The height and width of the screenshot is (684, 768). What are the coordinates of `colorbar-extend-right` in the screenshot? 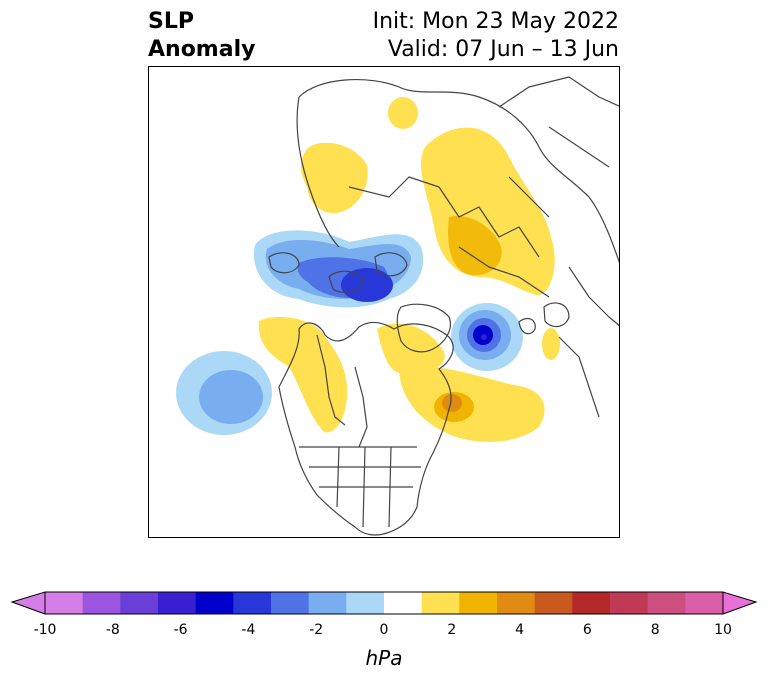 It's located at (740, 603).